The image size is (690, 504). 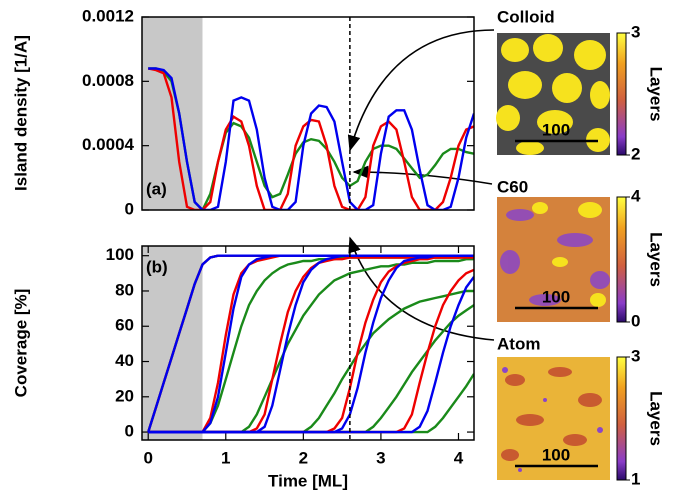 What do you see at coordinates (20, 343) in the screenshot?
I see `y-axis-label: Coverage [%]` at bounding box center [20, 343].